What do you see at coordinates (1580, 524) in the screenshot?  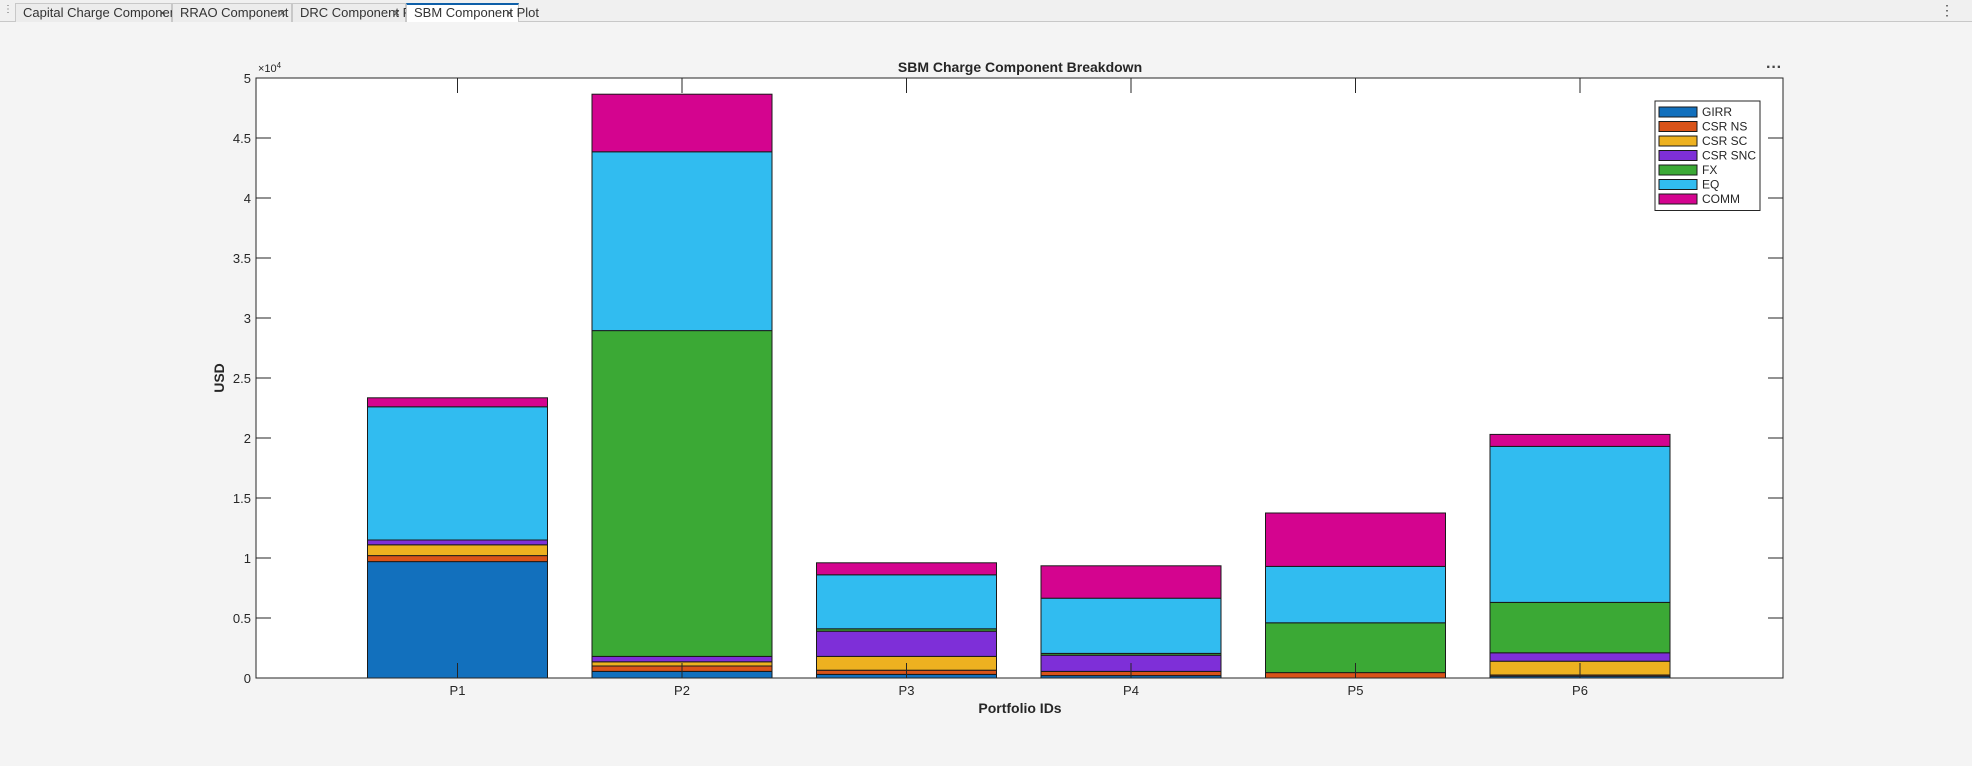 I see `bar-p6-eq` at bounding box center [1580, 524].